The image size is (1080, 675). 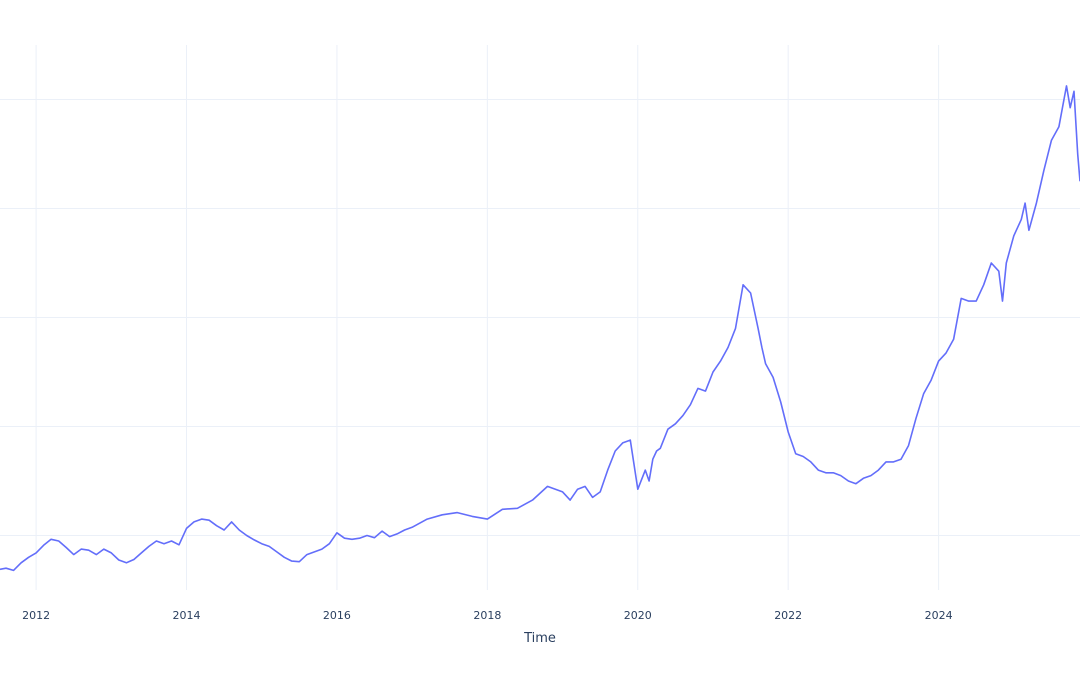 I want to click on x-tick-label: 2022, so click(x=788, y=615).